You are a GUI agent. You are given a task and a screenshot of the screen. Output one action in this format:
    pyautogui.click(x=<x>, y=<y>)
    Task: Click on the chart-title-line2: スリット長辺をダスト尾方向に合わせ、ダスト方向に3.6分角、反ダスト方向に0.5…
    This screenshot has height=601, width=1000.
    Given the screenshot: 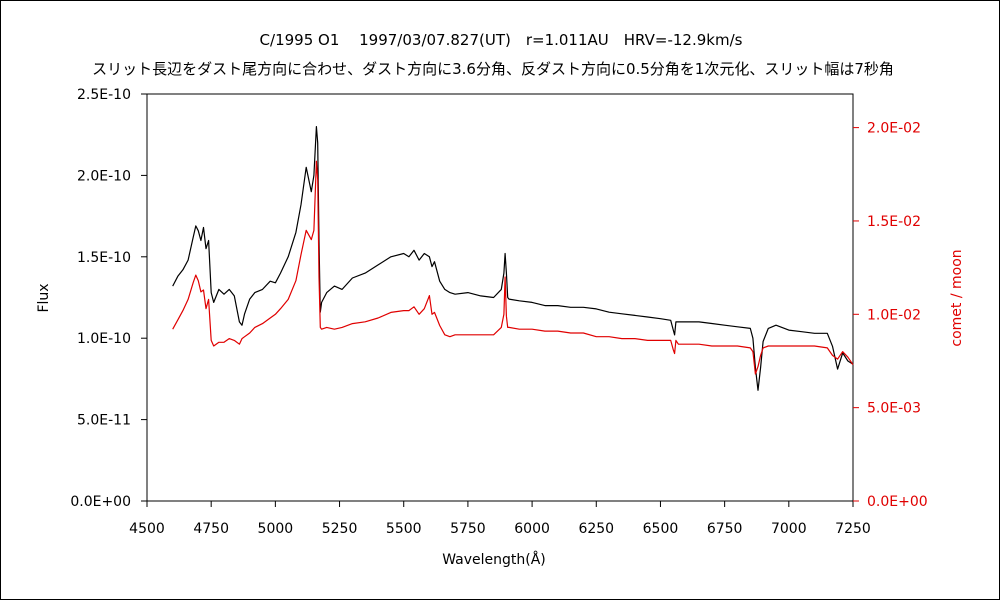 What is the action you would take?
    pyautogui.click(x=493, y=69)
    